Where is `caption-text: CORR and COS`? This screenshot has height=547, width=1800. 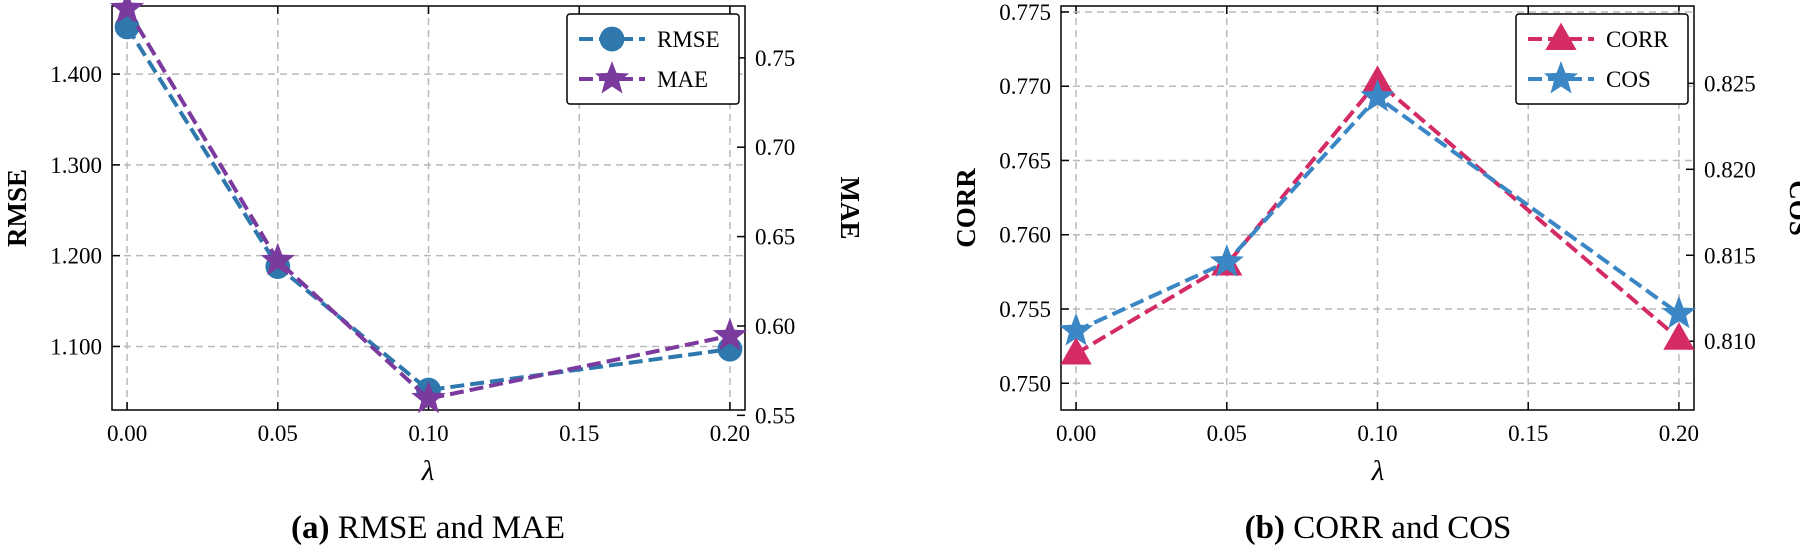 caption-text: CORR and COS is located at coordinates (1398, 528).